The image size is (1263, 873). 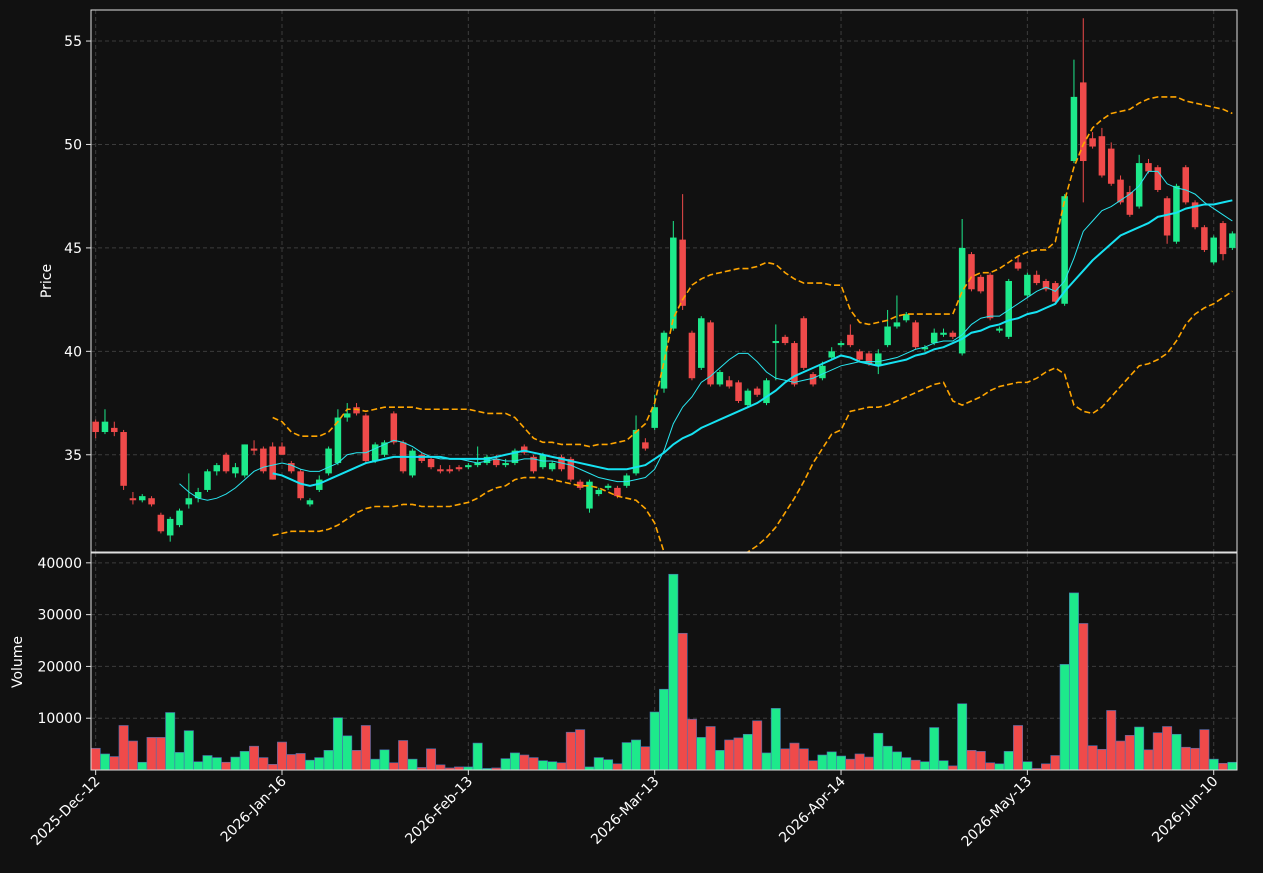 I want to click on volume-axis-label: Volume, so click(x=18, y=662).